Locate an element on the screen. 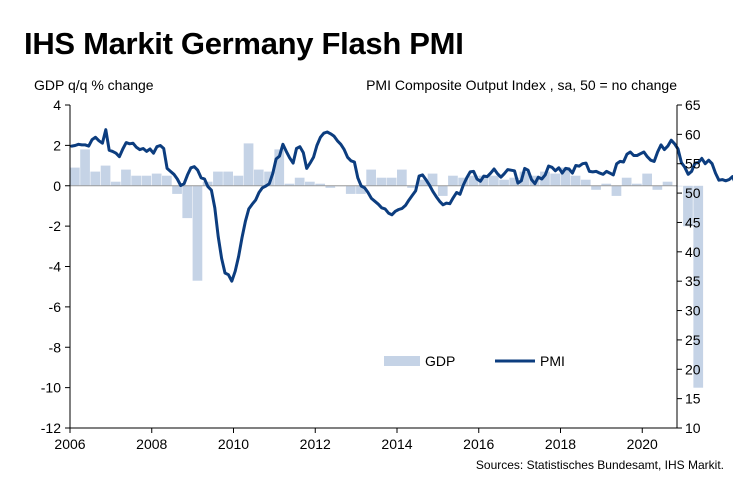 This screenshot has height=483, width=733. legend-gdp-label: GDP is located at coordinates (440, 361).